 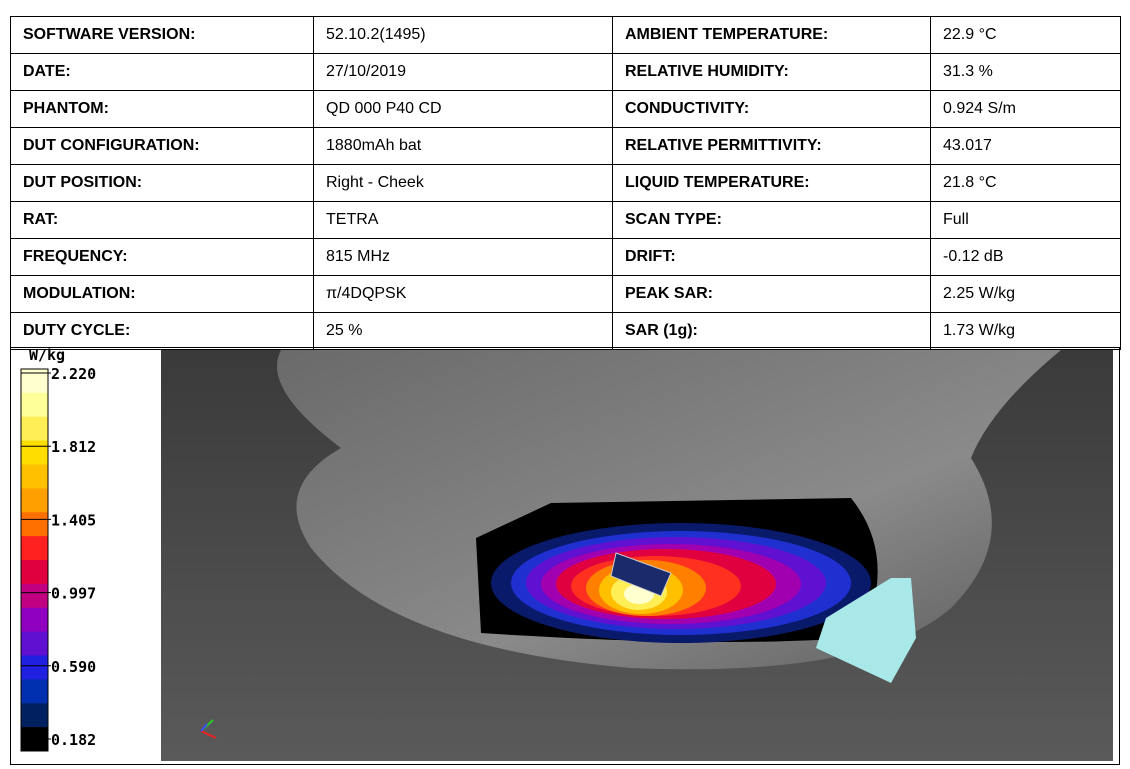 I want to click on field-value: TETRA, so click(x=463, y=220).